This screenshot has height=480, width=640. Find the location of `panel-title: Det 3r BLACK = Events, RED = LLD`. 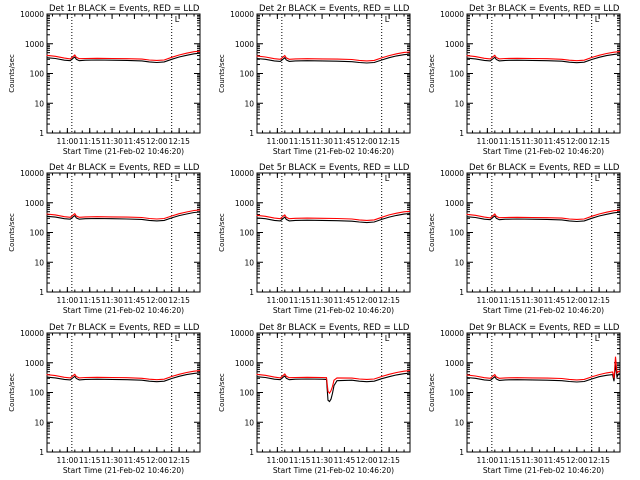

panel-title: Det 3r BLACK = Events, RED = LLD is located at coordinates (544, 9).